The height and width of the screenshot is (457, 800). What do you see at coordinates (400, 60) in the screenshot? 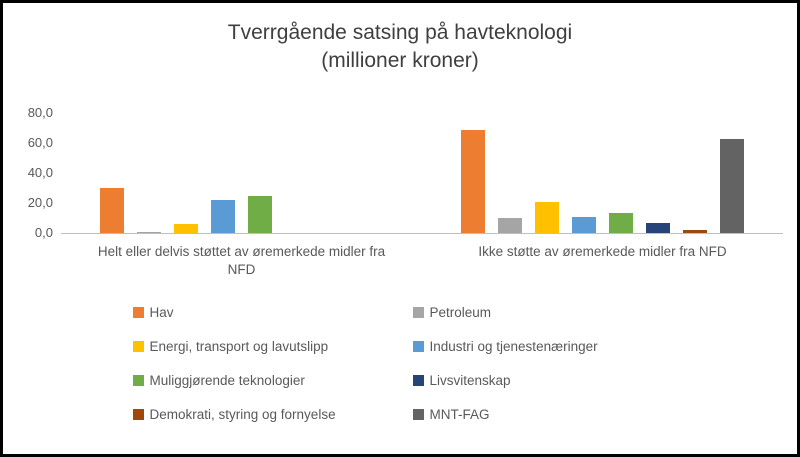
I see `chart-title-line2: (millioner kroner)` at bounding box center [400, 60].